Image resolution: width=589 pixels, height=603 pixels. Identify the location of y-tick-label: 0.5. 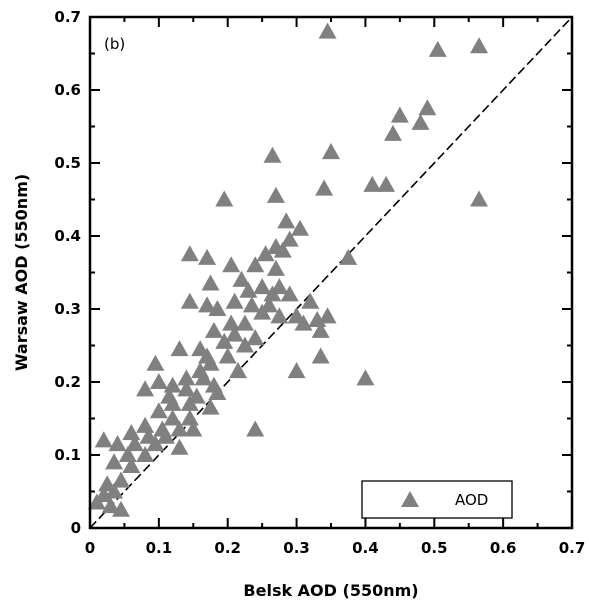
(67, 163).